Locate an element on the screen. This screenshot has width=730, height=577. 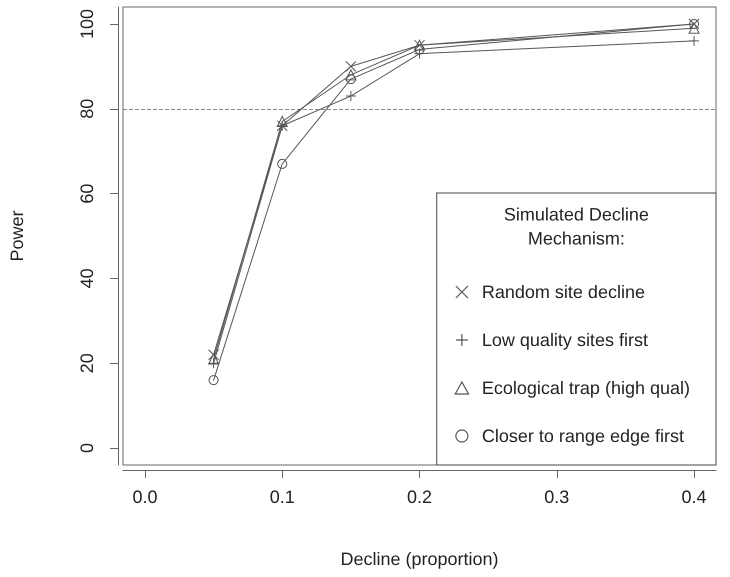
y-tick-label: 20 is located at coordinates (87, 363).